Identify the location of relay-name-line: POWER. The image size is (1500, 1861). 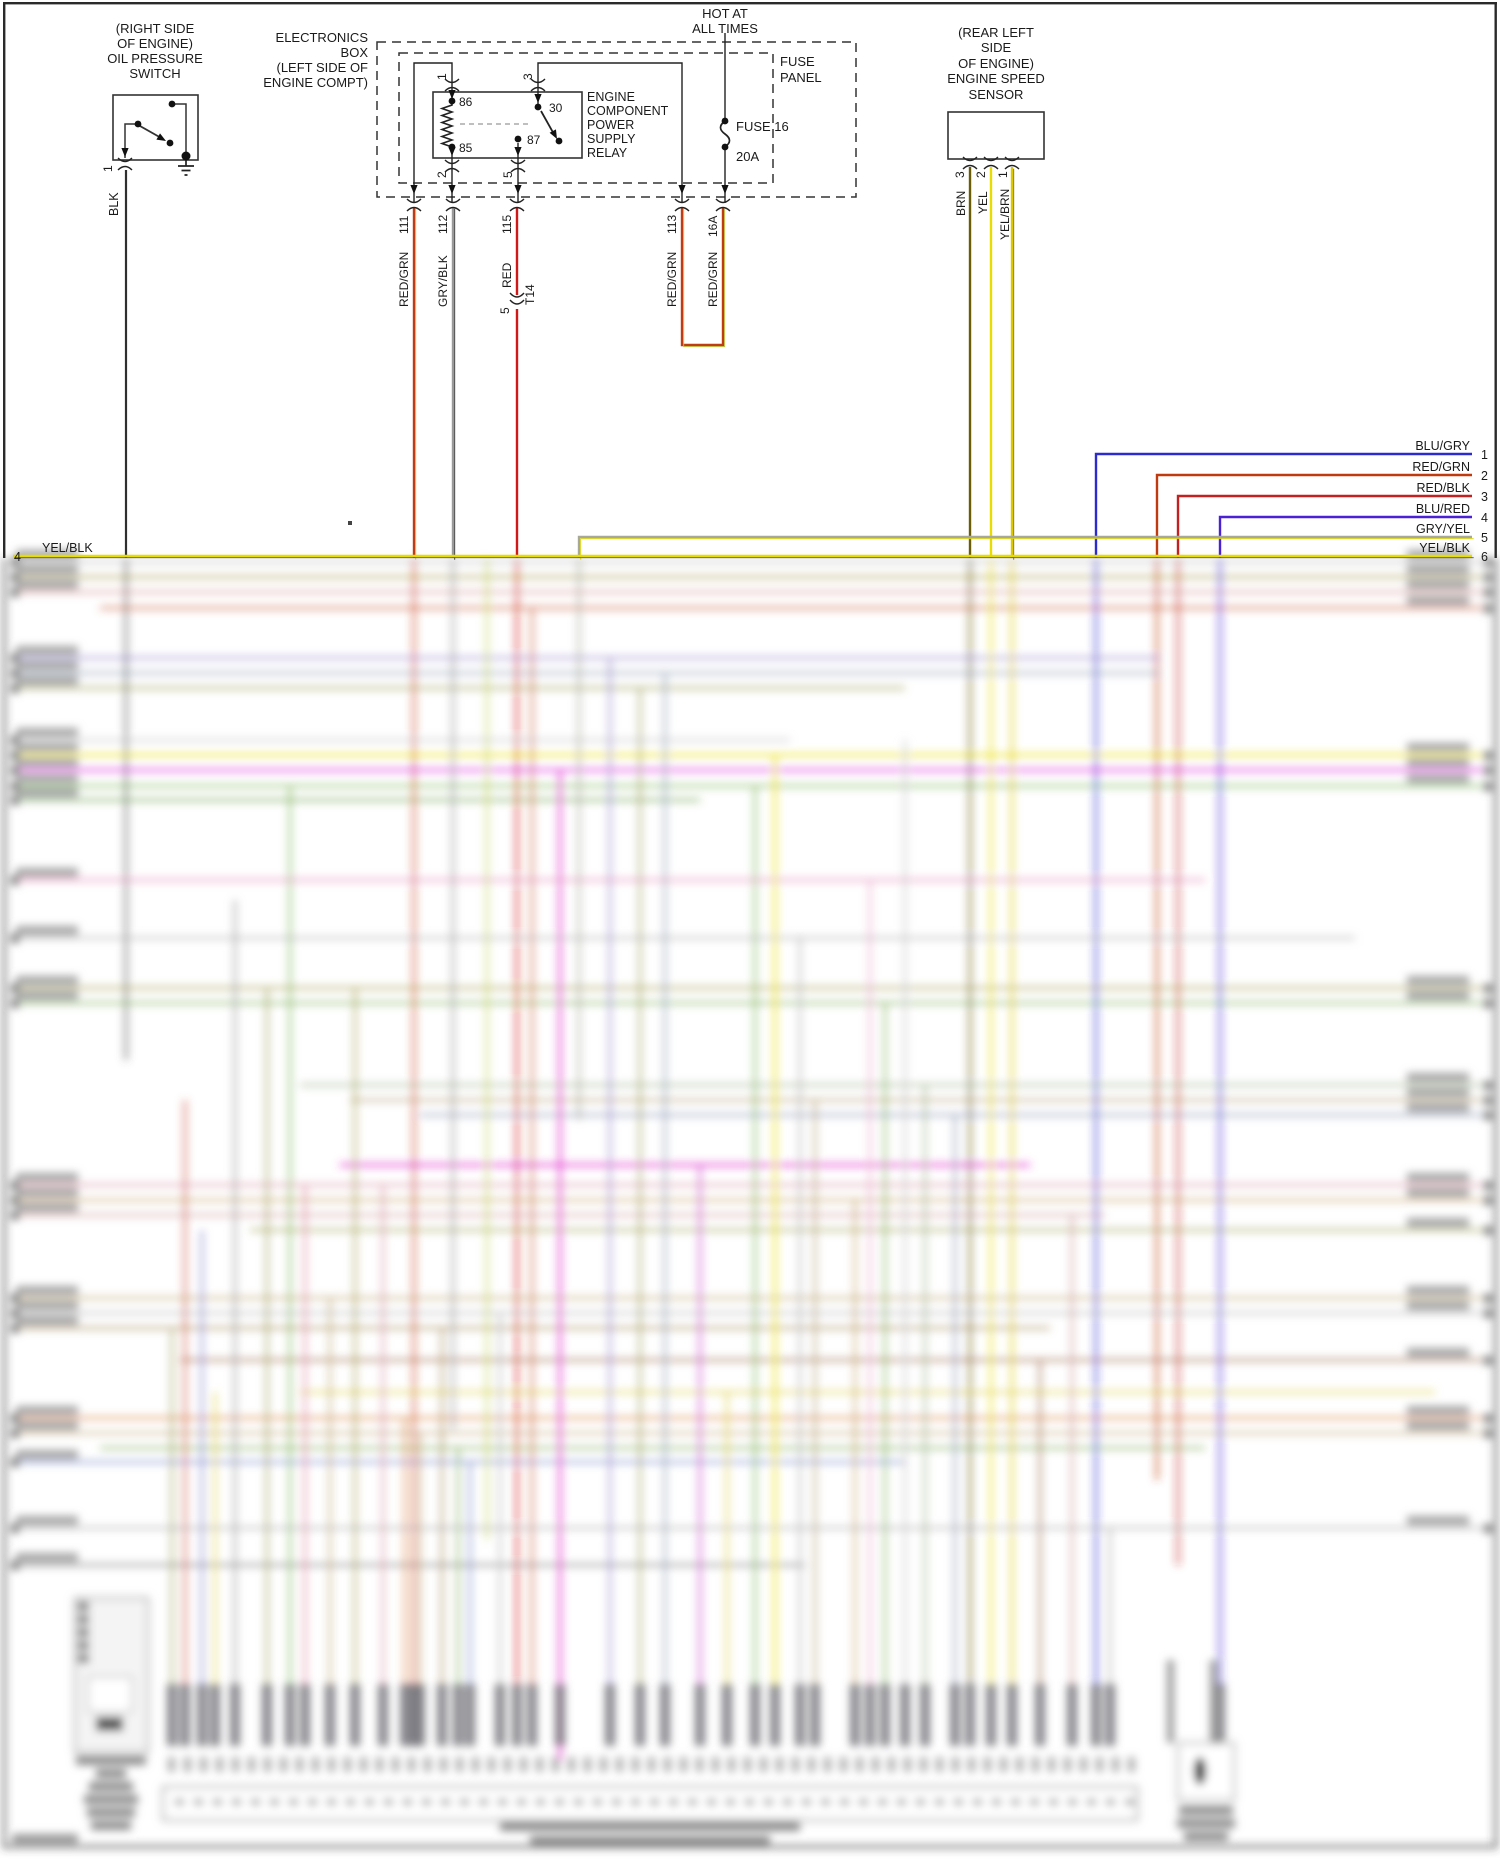
(610, 125).